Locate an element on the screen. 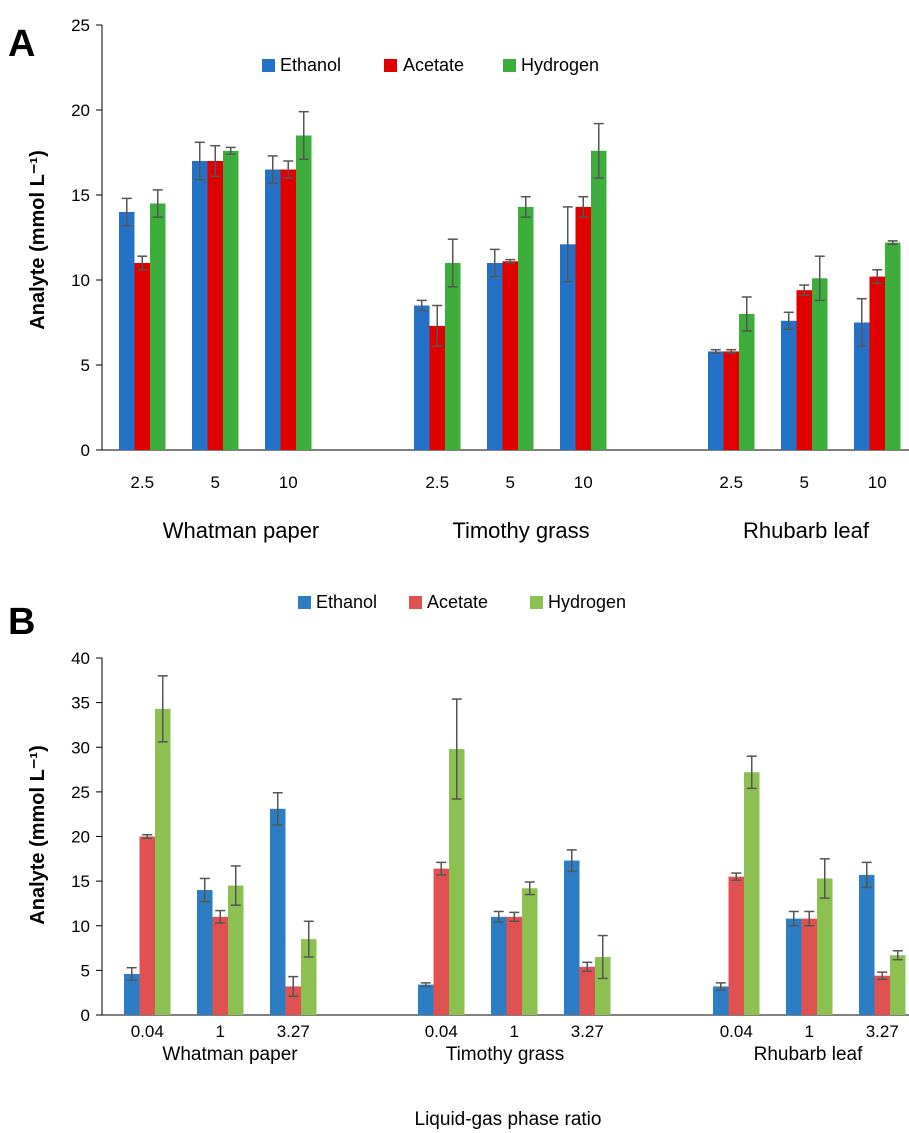 The image size is (909, 1133). panel-b-y-tick-label: 35 is located at coordinates (80, 703).